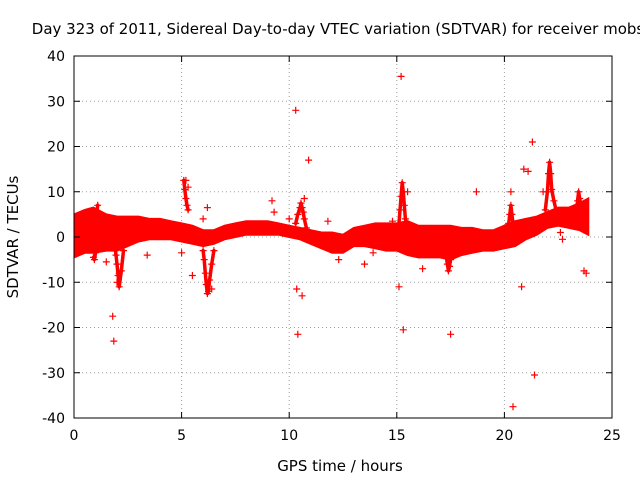 Image resolution: width=640 pixels, height=480 pixels. I want to click on y-tick-label: -30, so click(53, 374).